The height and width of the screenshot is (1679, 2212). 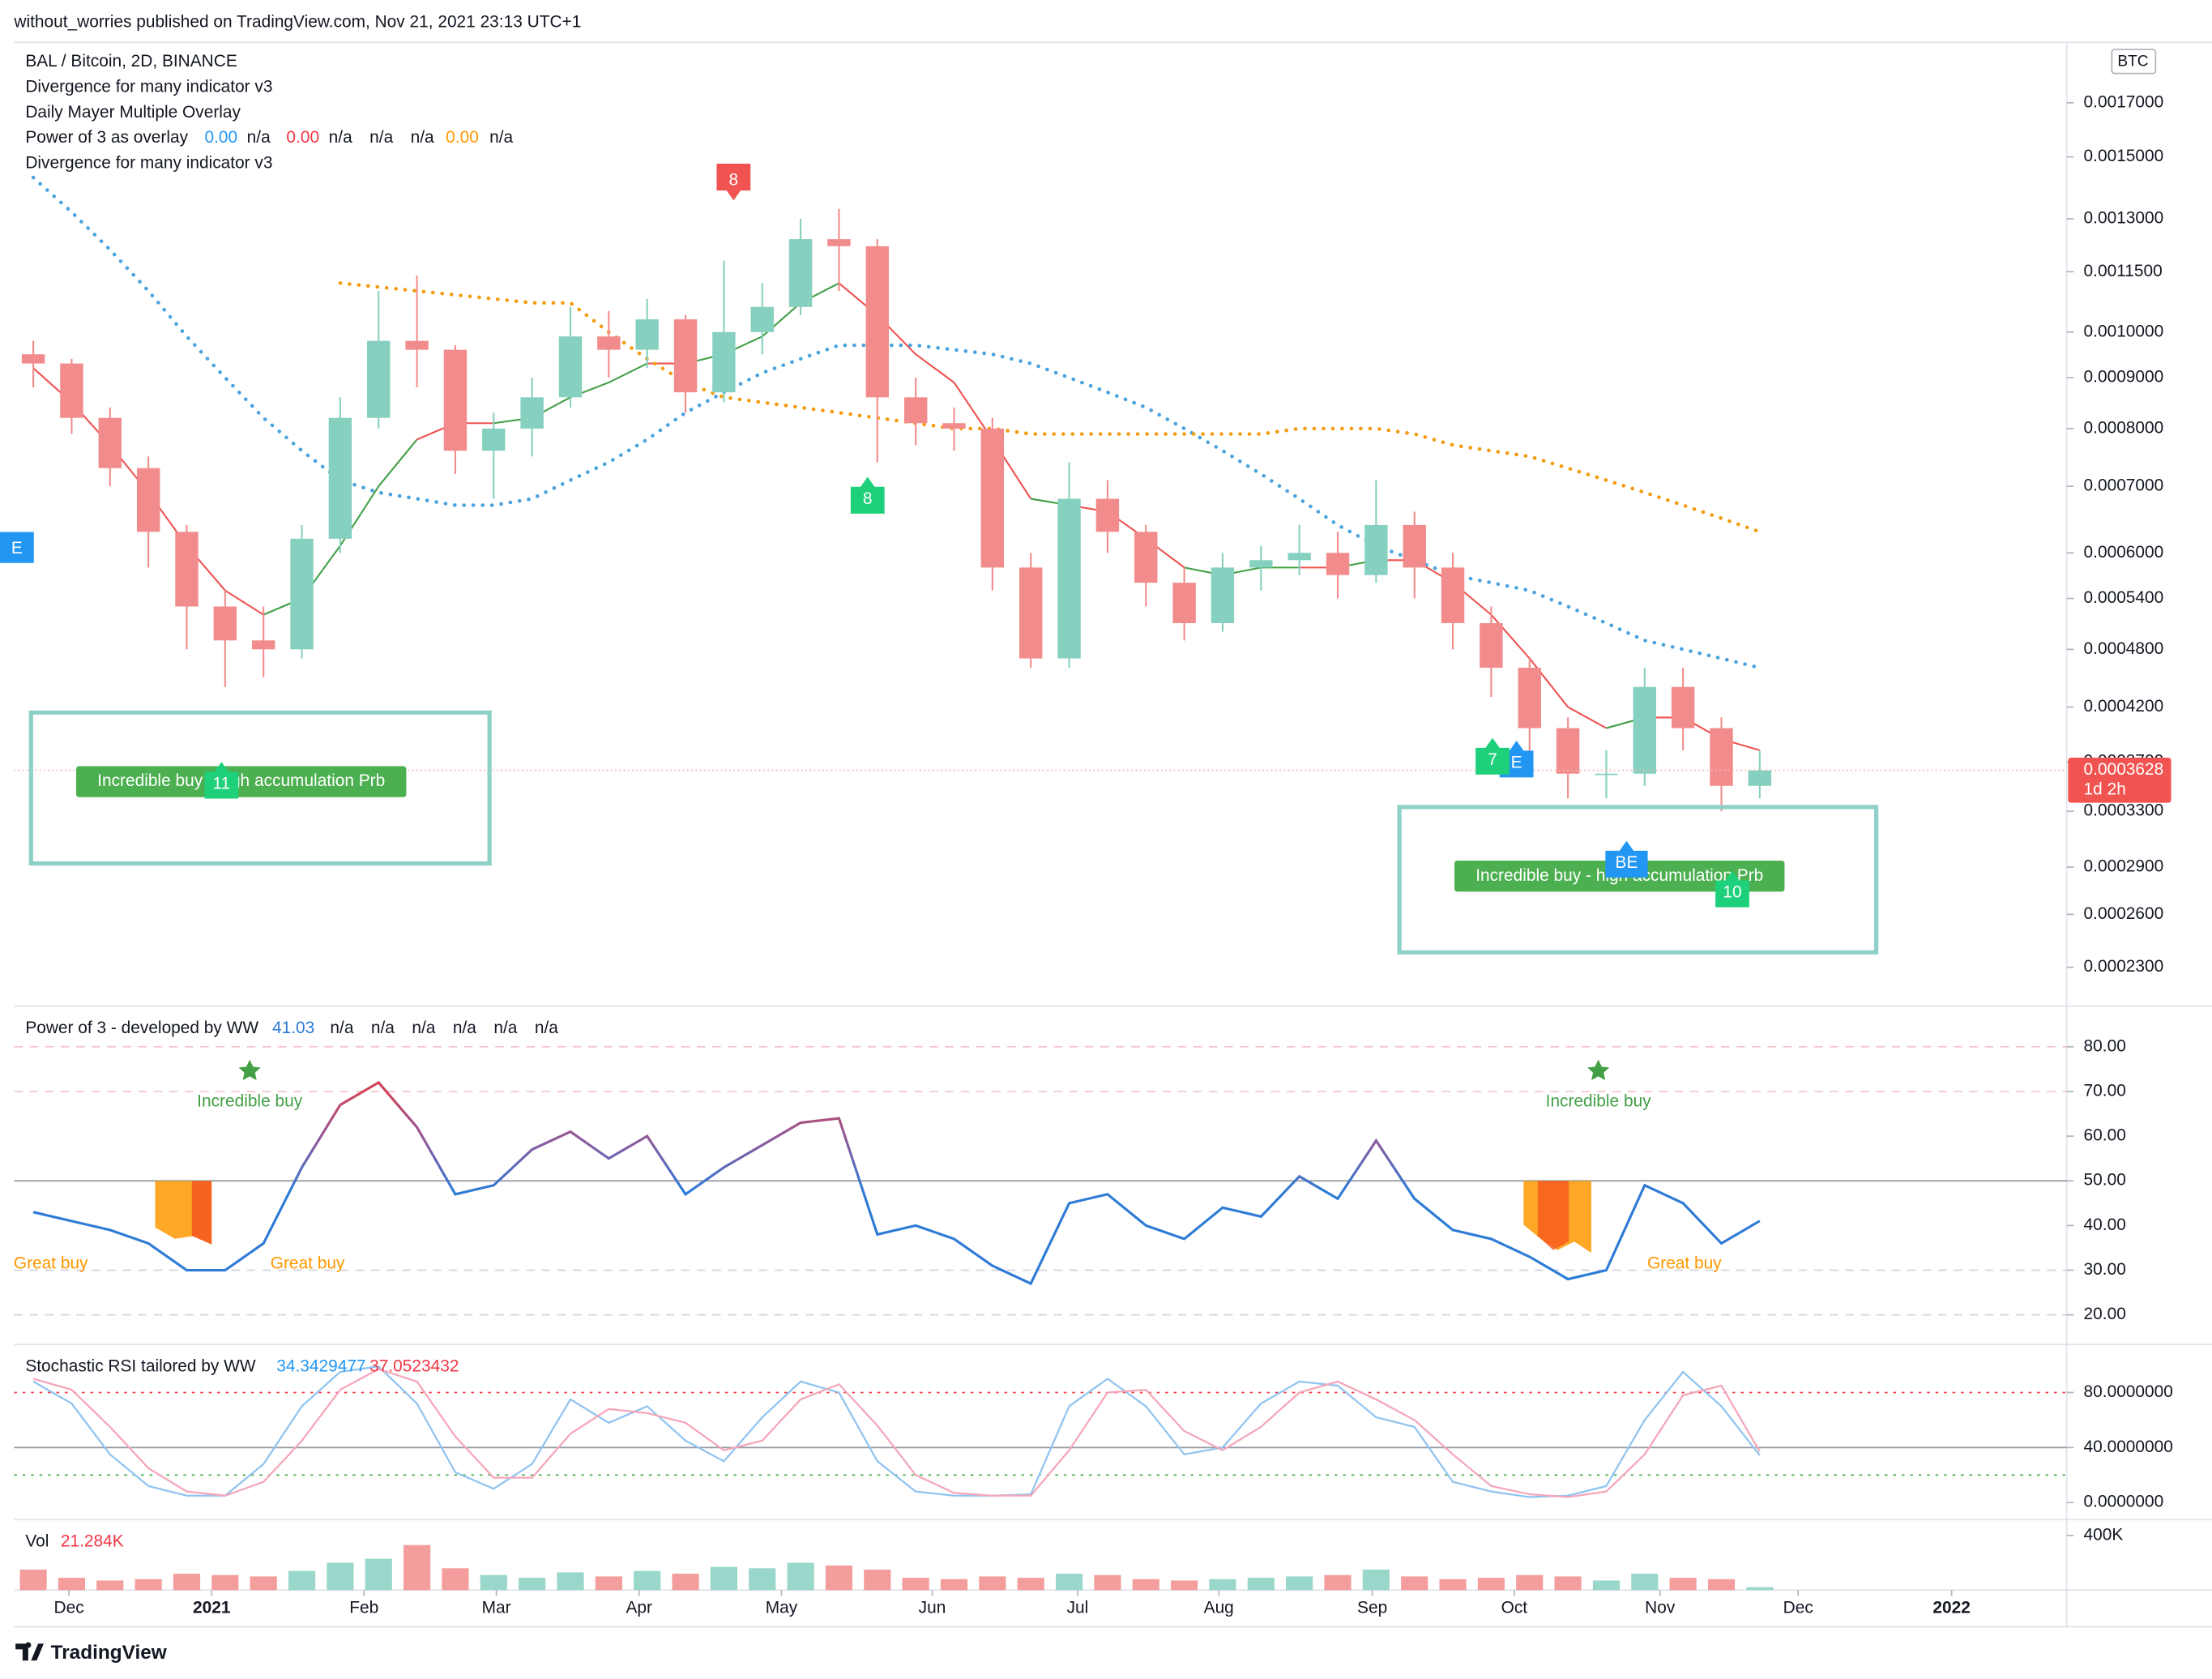 I want to click on signal-marker-label: 10, so click(x=1732, y=892).